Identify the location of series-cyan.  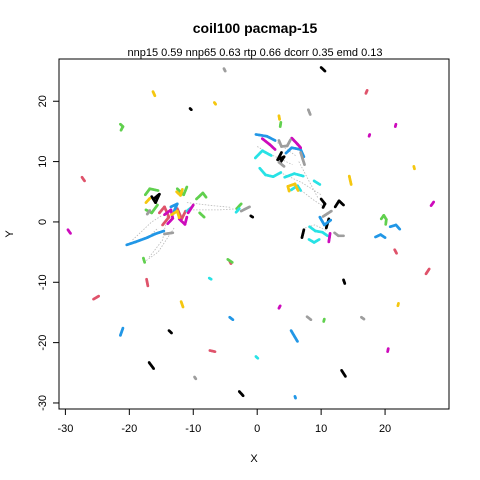
(257, 254).